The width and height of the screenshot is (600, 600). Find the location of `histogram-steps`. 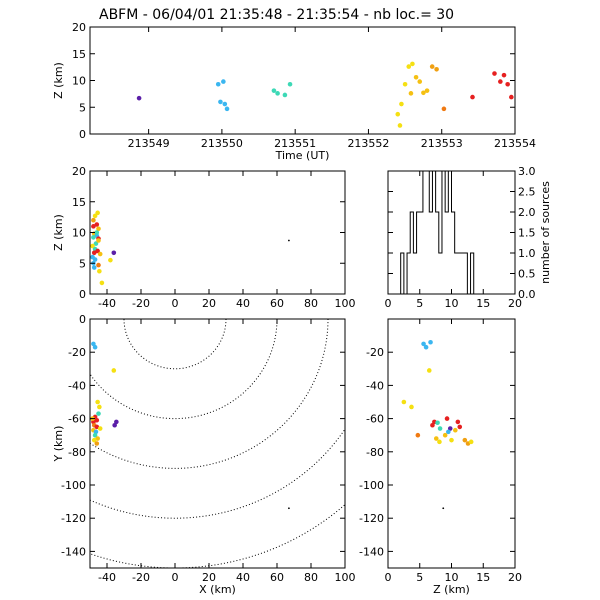

histogram-steps is located at coordinates (451, 232).